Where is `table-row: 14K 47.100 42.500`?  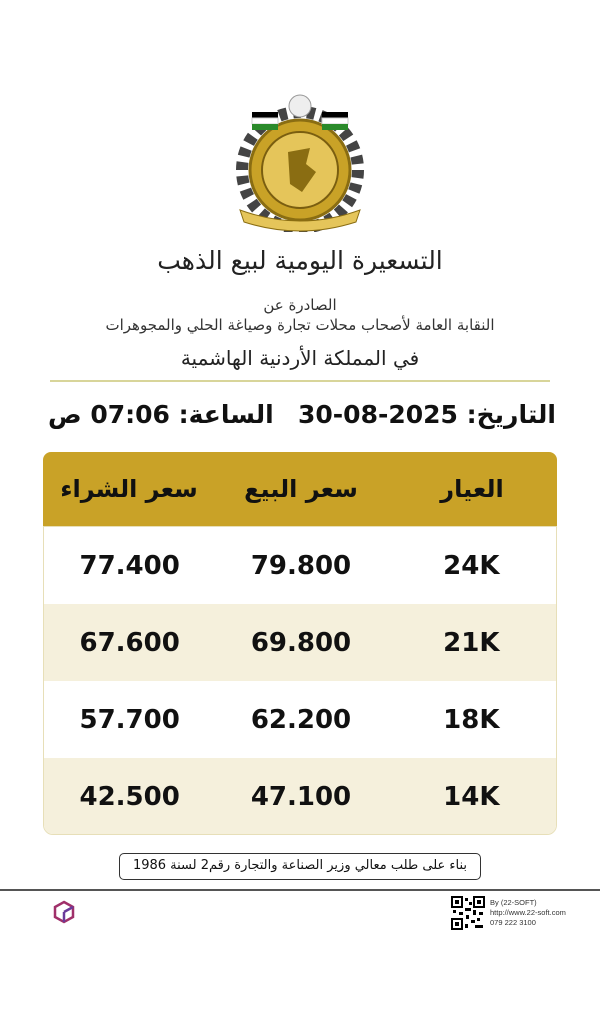 table-row: 14K 47.100 42.500 is located at coordinates (300, 796).